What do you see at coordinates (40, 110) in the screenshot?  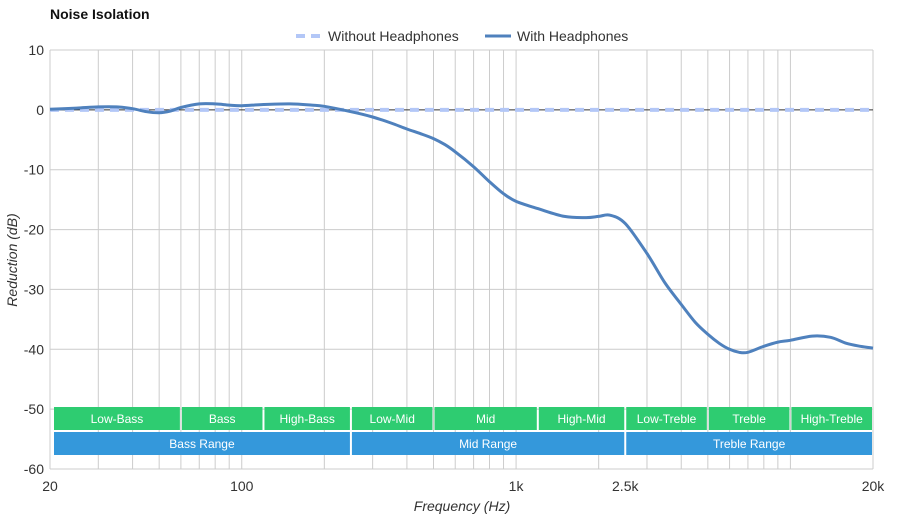 I see `y-tick-label: 0` at bounding box center [40, 110].